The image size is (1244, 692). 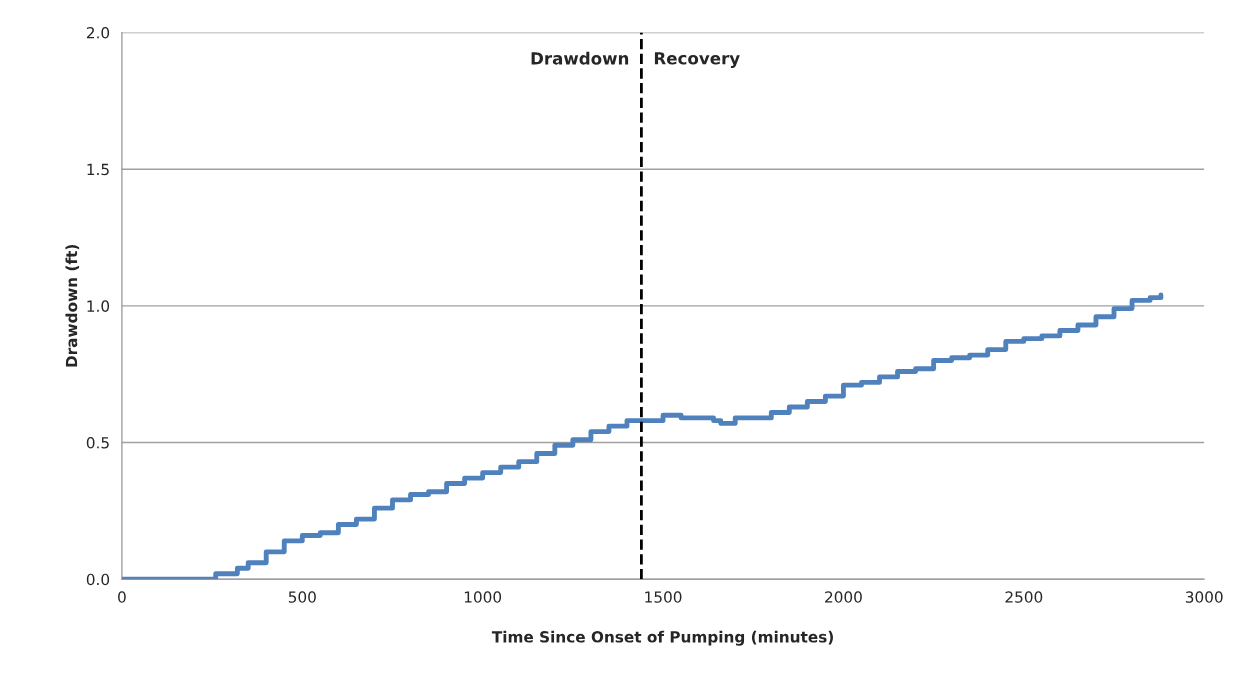 What do you see at coordinates (72, 306) in the screenshot?
I see `y-axis-title: Drawdown (ft)` at bounding box center [72, 306].